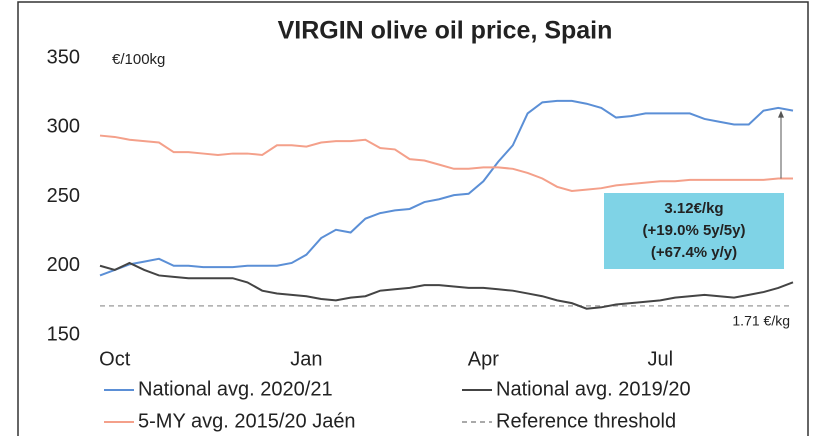  Describe the element at coordinates (593, 389) in the screenshot. I see `legend-label: National avg. 2019/20` at that location.